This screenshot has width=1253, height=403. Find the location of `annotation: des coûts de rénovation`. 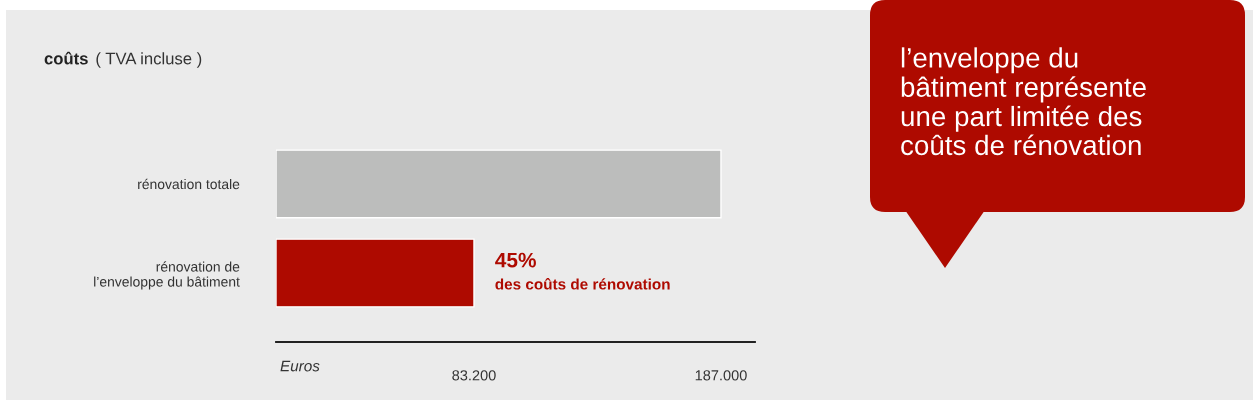

annotation: des coûts de rénovation is located at coordinates (582, 284).